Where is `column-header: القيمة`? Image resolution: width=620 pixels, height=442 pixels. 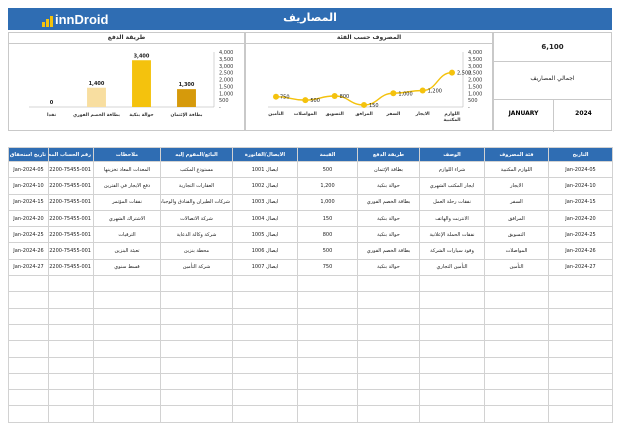 column-header: القيمة is located at coordinates (327, 154).